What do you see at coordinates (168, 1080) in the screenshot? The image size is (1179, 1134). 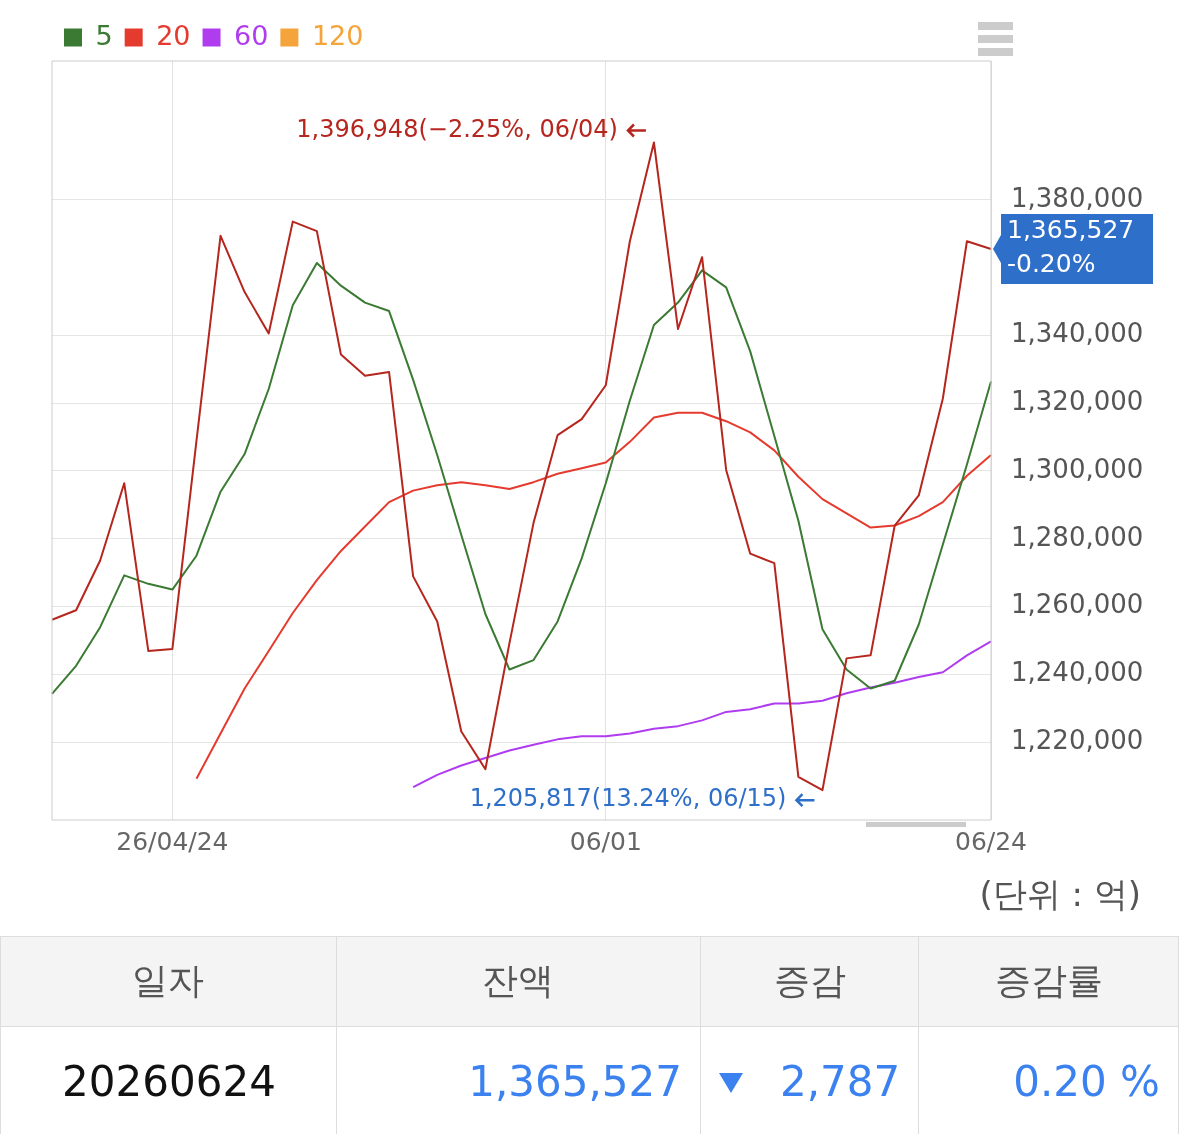 I see `text: 20260624` at bounding box center [168, 1080].